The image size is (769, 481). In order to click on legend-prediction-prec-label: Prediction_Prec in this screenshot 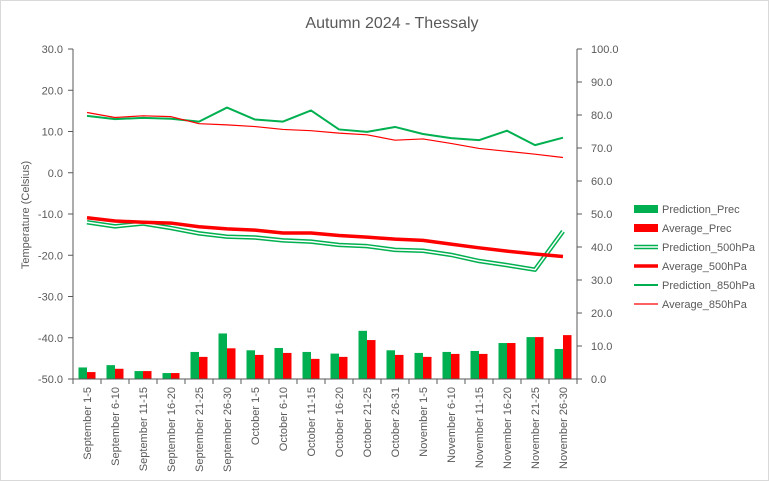, I will do `click(701, 210)`.